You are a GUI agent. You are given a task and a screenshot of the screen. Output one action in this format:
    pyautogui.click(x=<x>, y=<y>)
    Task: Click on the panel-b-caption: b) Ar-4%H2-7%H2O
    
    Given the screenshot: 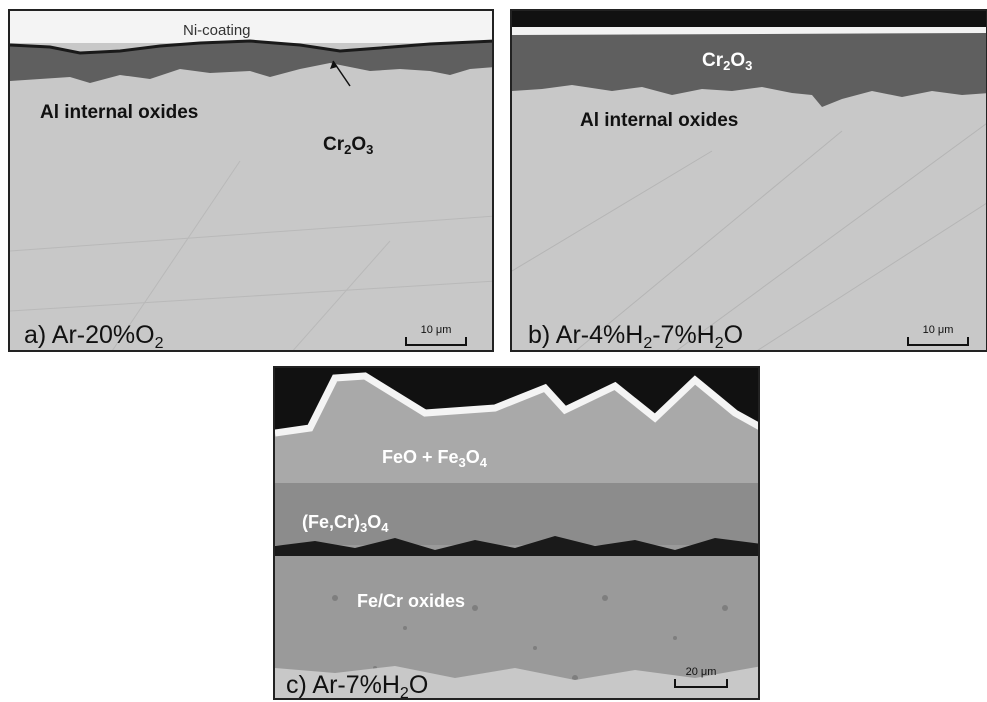 What is the action you would take?
    pyautogui.click(x=636, y=336)
    